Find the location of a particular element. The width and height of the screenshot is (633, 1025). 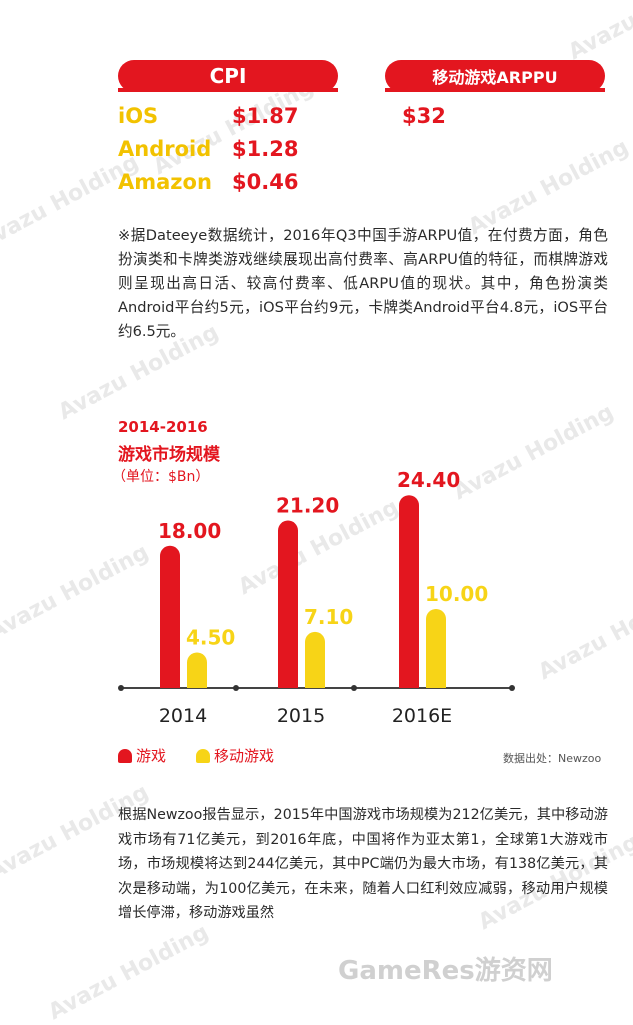

site-watermark: GameRes游资网 is located at coordinates (445, 971).